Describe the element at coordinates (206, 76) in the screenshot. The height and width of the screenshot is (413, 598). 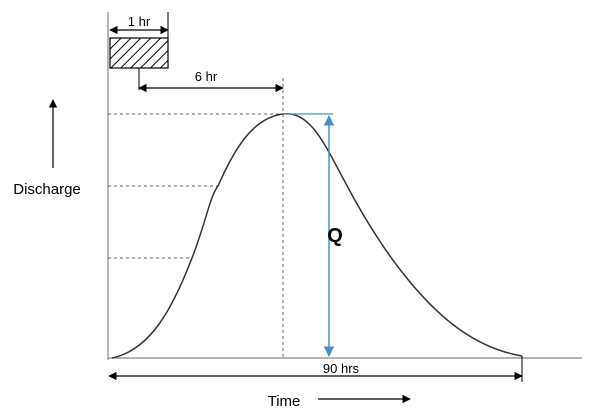
I see `lag-time-label: 6 hr` at that location.